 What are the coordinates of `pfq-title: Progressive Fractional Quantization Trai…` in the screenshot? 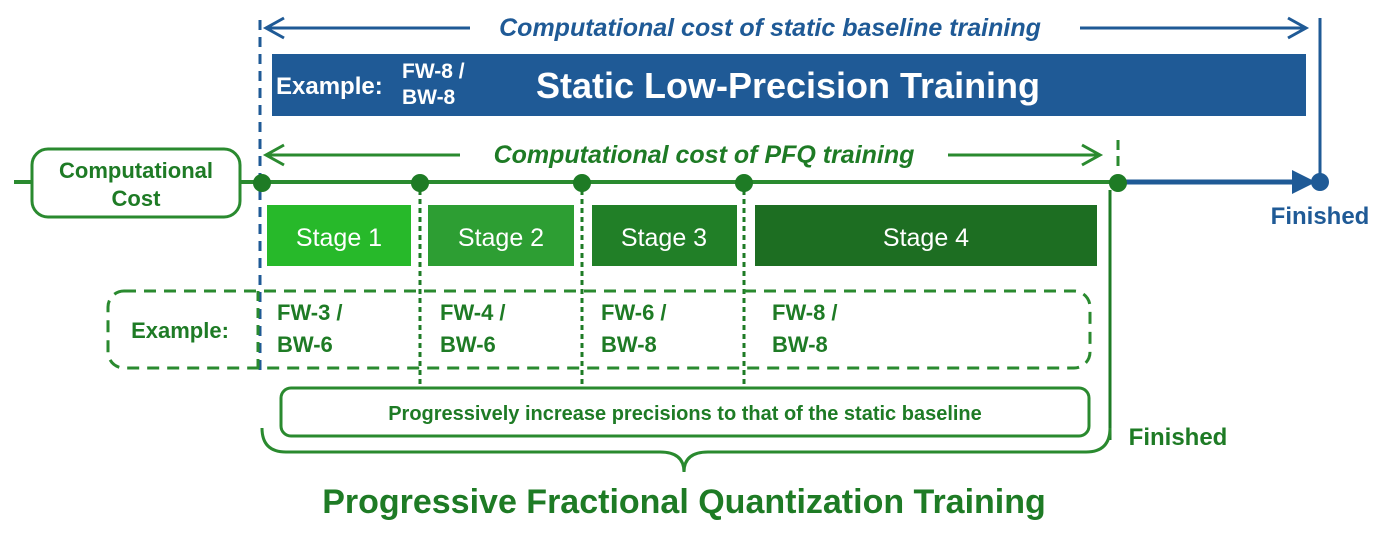 It's located at (684, 502).